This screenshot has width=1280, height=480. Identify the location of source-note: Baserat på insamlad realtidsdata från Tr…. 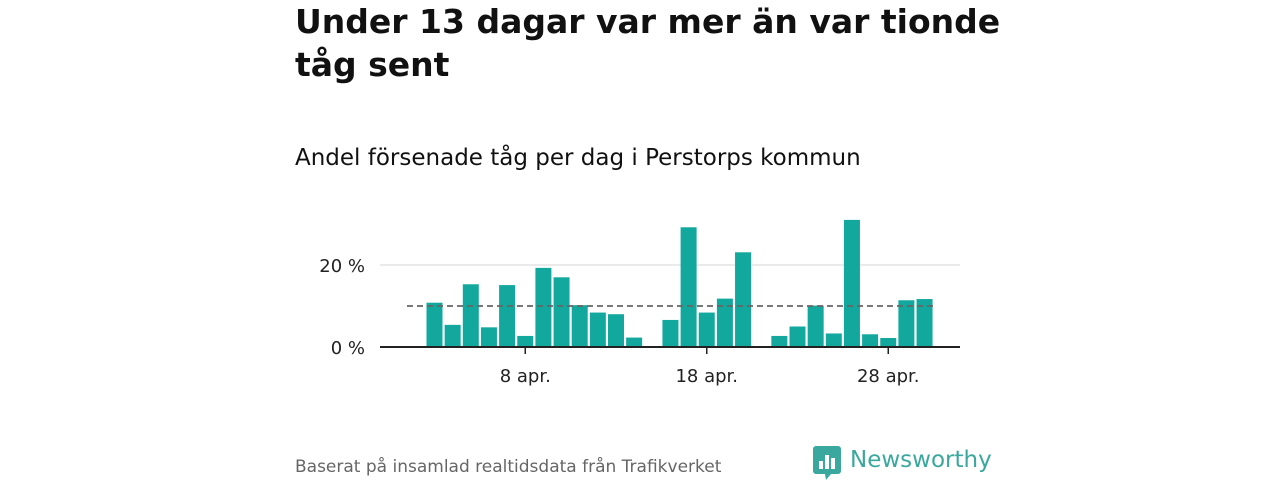
(508, 467).